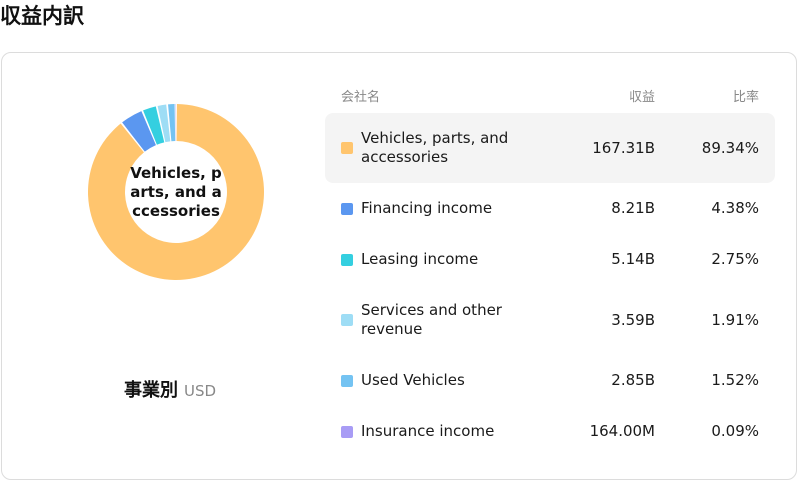 The height and width of the screenshot is (482, 800). What do you see at coordinates (428, 431) in the screenshot?
I see `row-name: Insurance income` at bounding box center [428, 431].